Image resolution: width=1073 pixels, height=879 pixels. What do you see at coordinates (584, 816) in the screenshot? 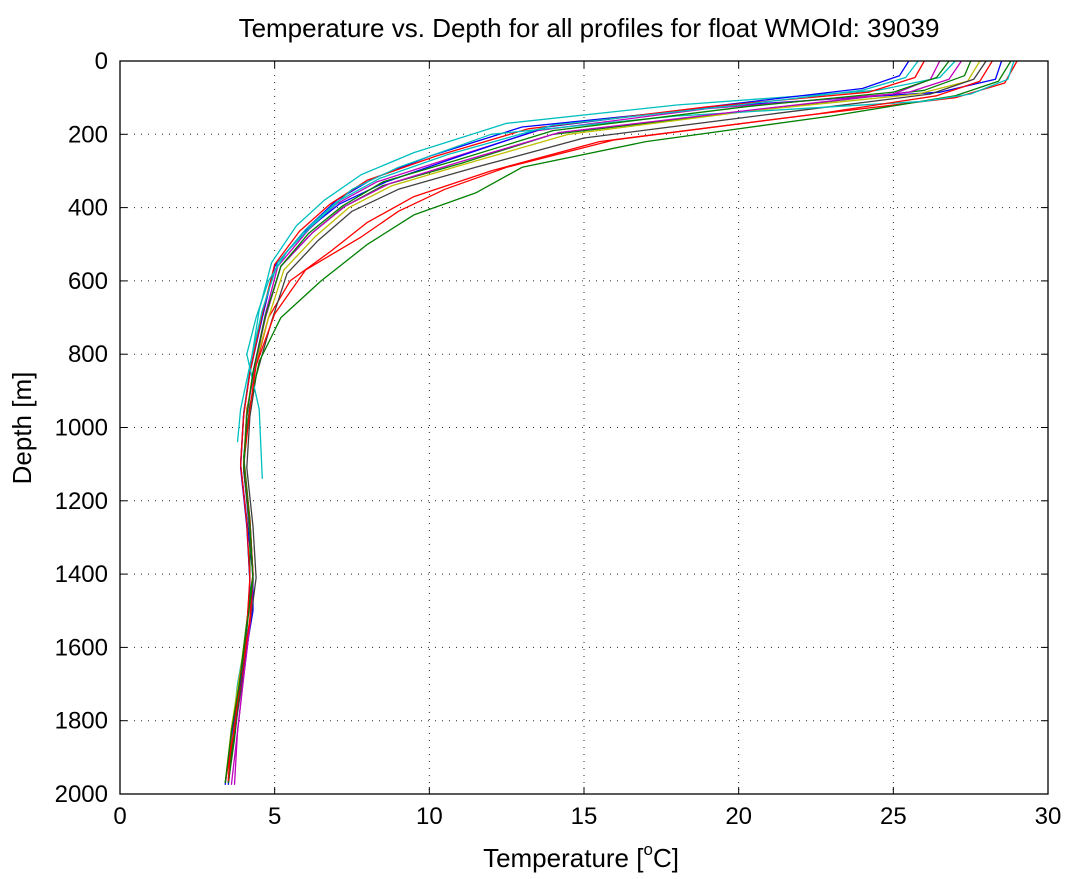
I see `x-tick-label: 15` at bounding box center [584, 816].